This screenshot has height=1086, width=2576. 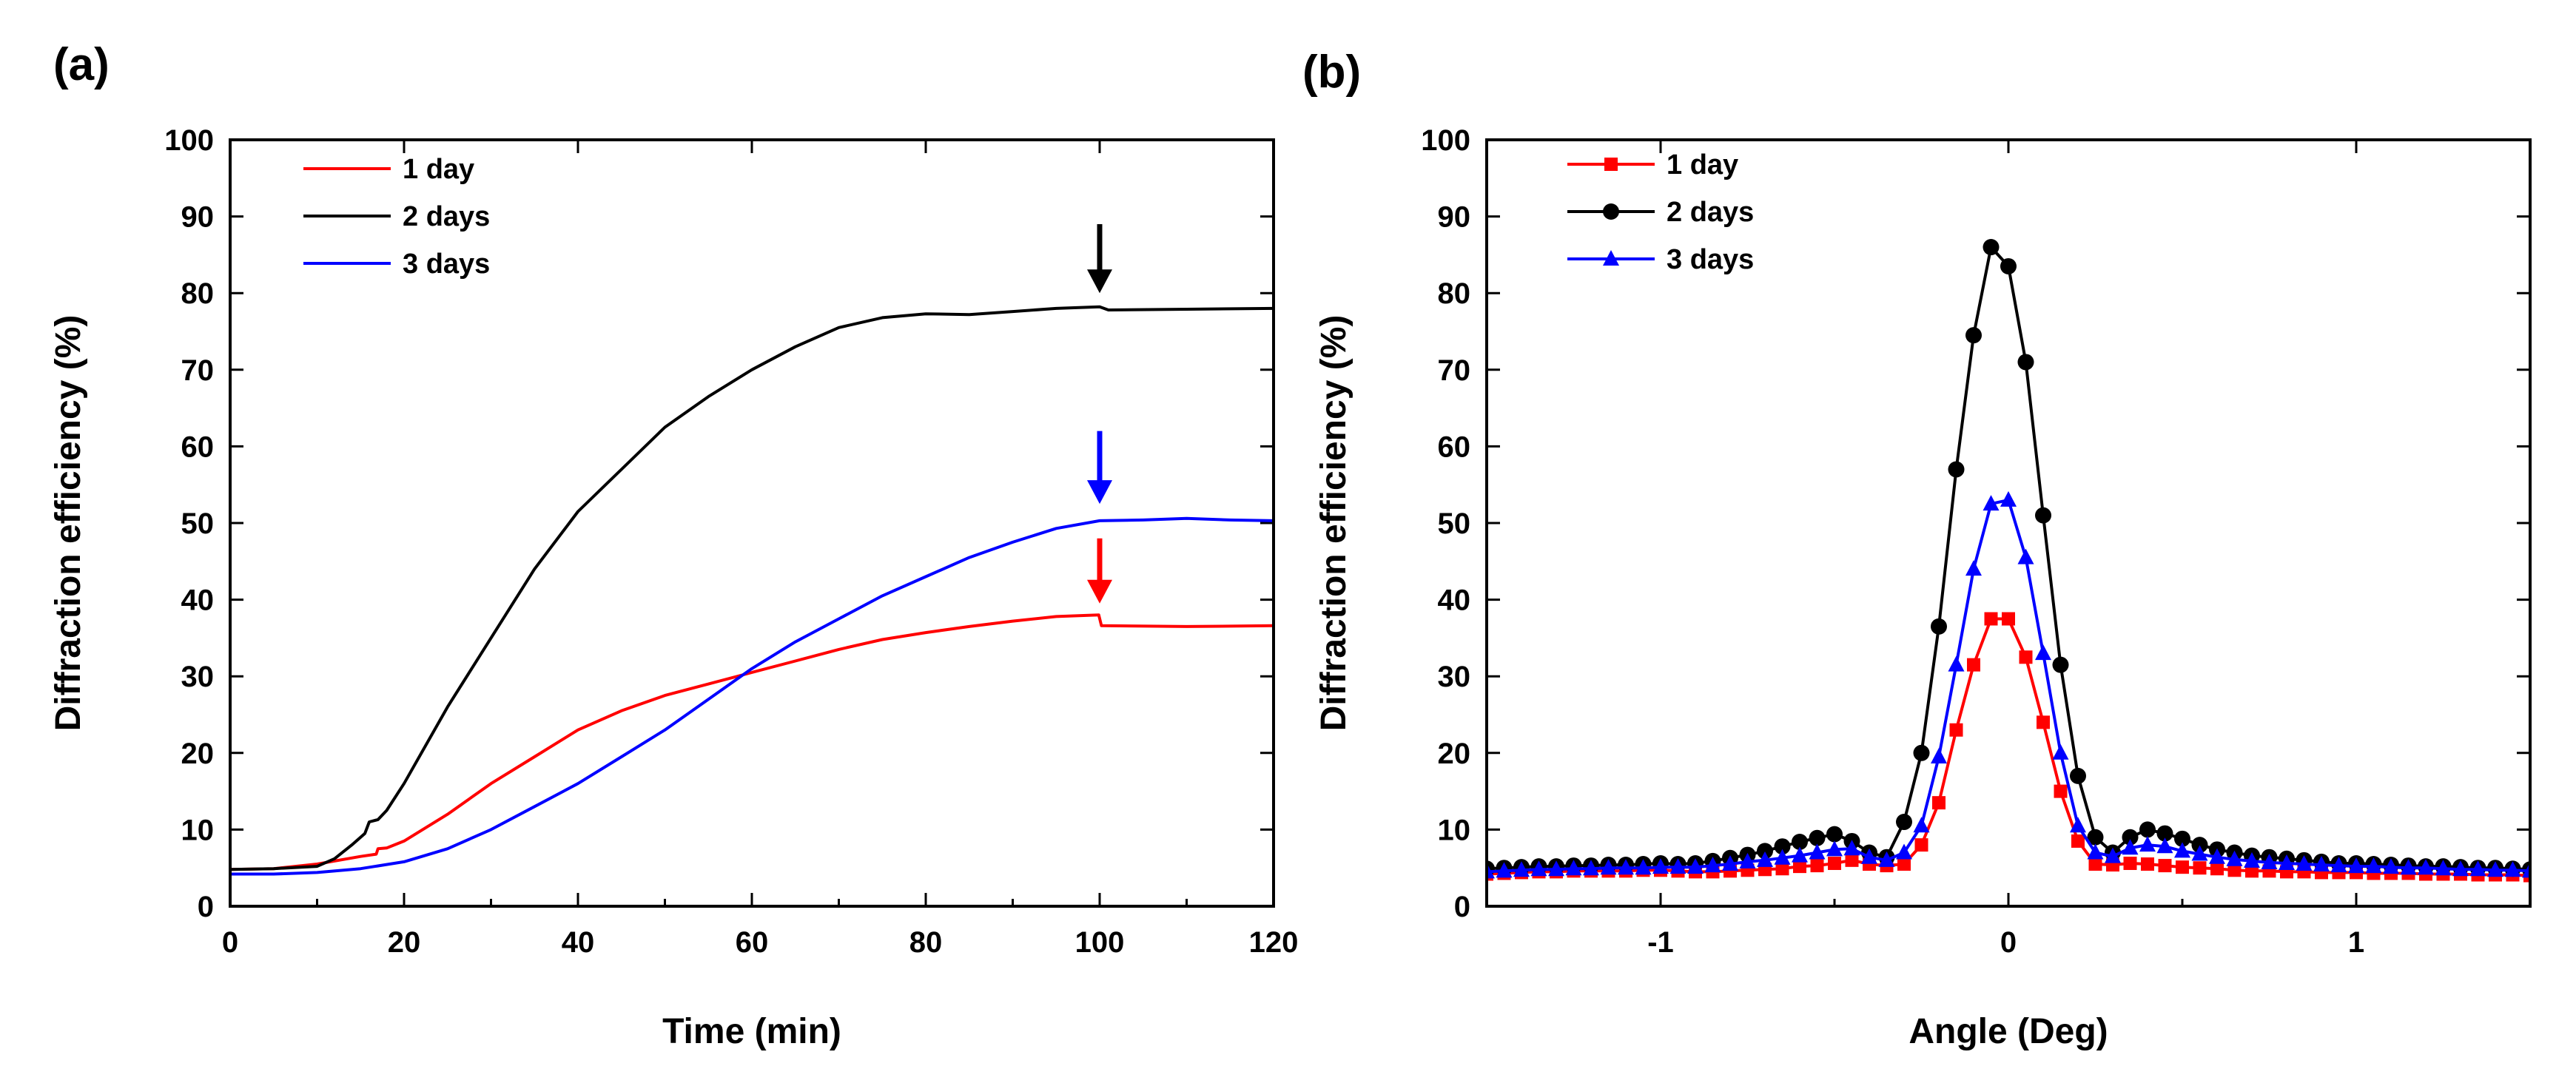 What do you see at coordinates (404, 942) in the screenshot?
I see `panel-a-x-tick-label-1: 20` at bounding box center [404, 942].